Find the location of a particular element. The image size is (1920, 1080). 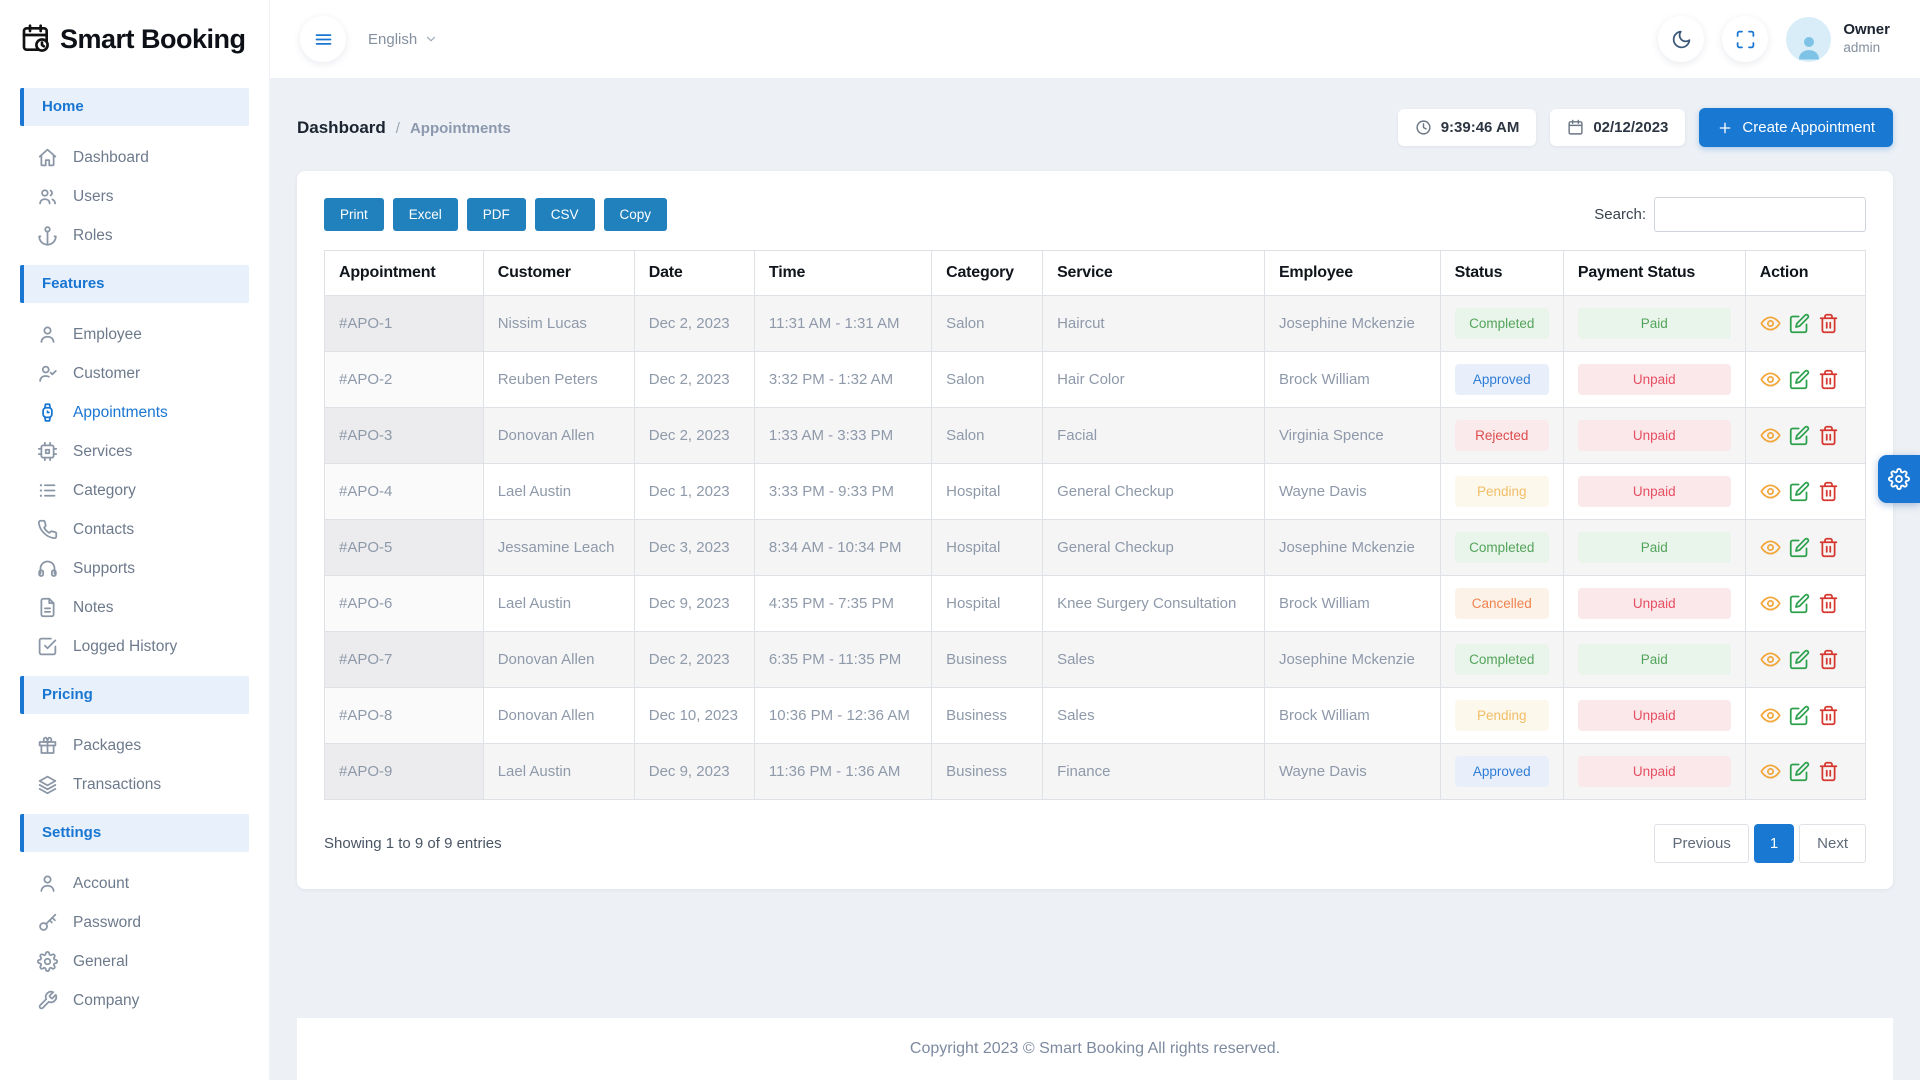

category-cell: Business is located at coordinates (987, 715).